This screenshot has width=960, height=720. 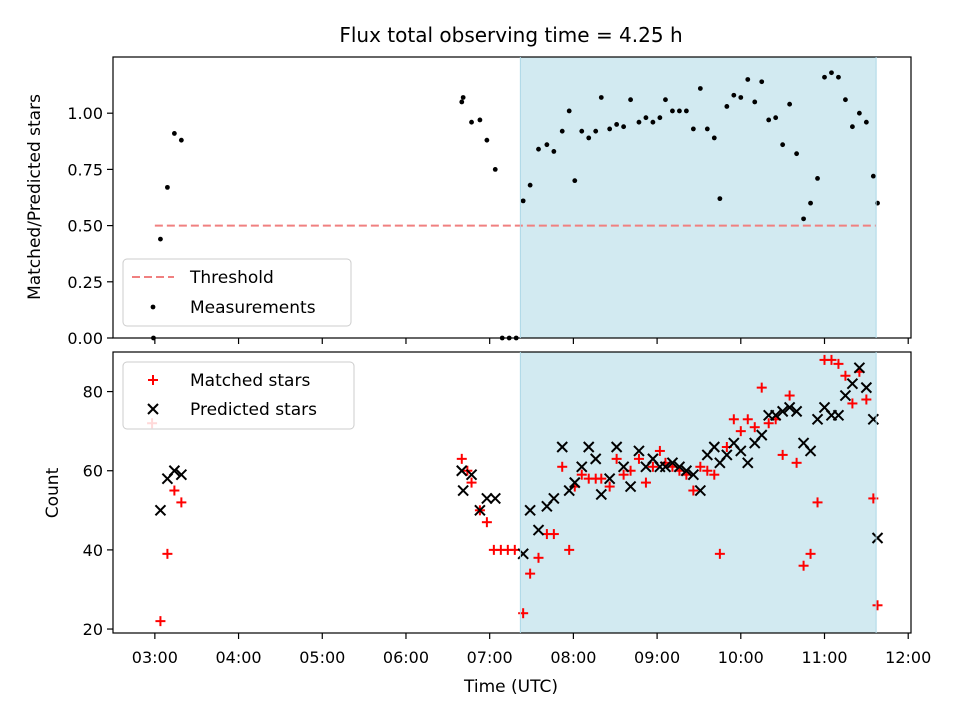 What do you see at coordinates (90, 226) in the screenshot?
I see `top-y-ticks: 0.00 0.25 0.50 0.75 1.00` at bounding box center [90, 226].